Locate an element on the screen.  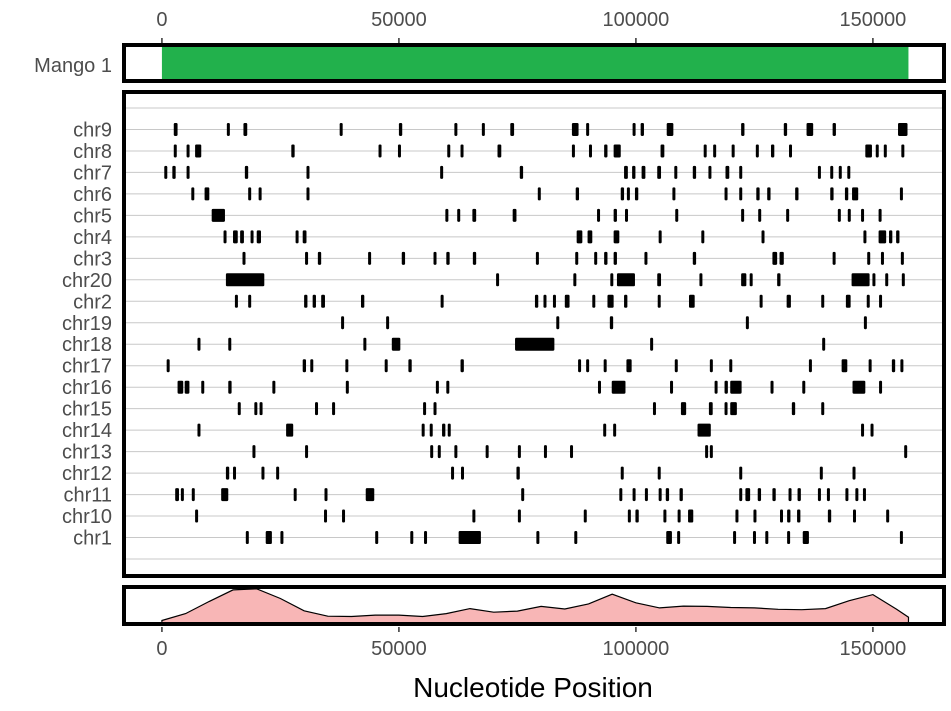
reference-panel: Mango 1 is located at coordinates (490, 63).